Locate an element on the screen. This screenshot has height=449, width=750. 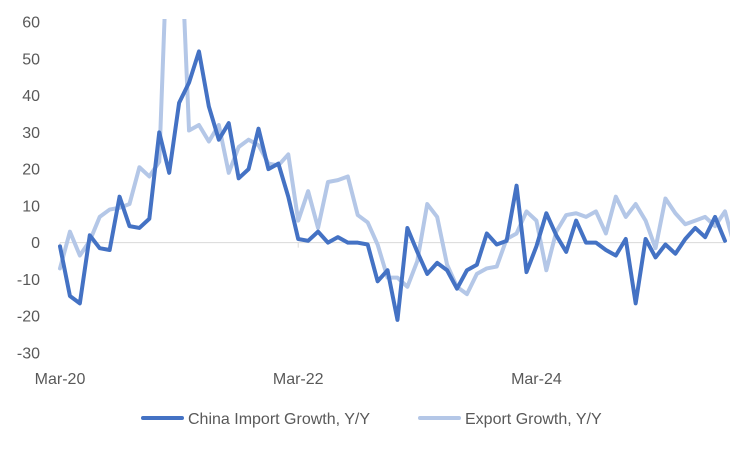
y-tick-label: 10 is located at coordinates (31, 206).